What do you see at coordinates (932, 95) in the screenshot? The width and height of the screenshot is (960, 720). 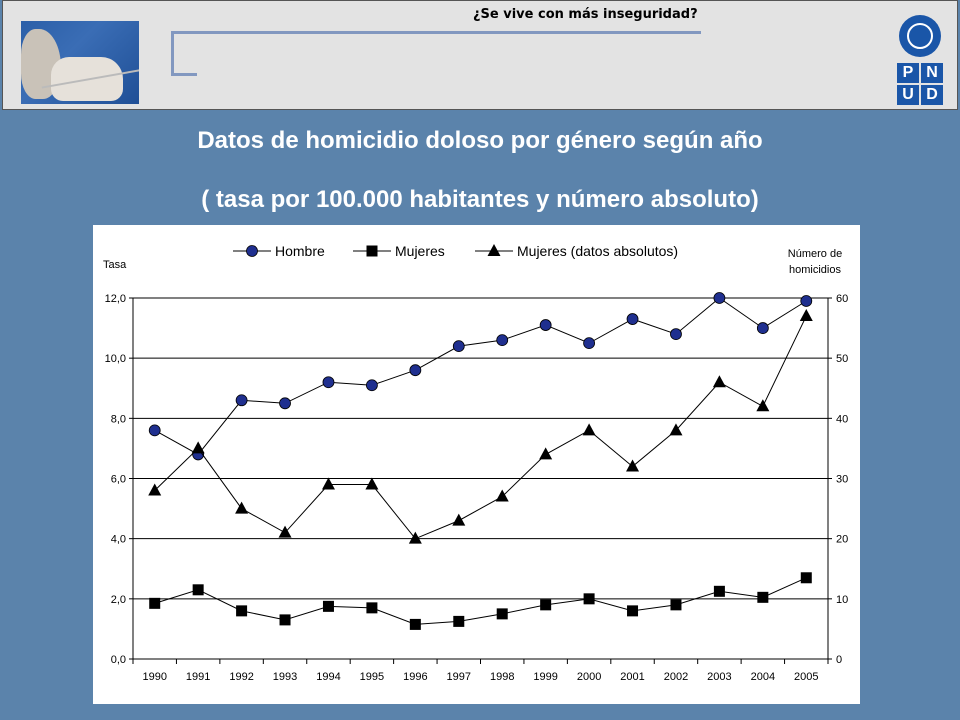 I see `logo-letter: D` at bounding box center [932, 95].